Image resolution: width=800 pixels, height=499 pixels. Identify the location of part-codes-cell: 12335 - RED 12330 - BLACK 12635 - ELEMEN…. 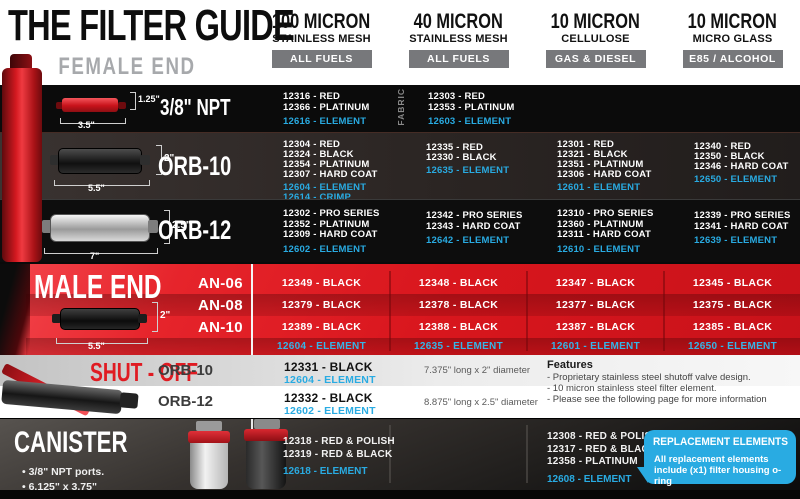
(458, 154).